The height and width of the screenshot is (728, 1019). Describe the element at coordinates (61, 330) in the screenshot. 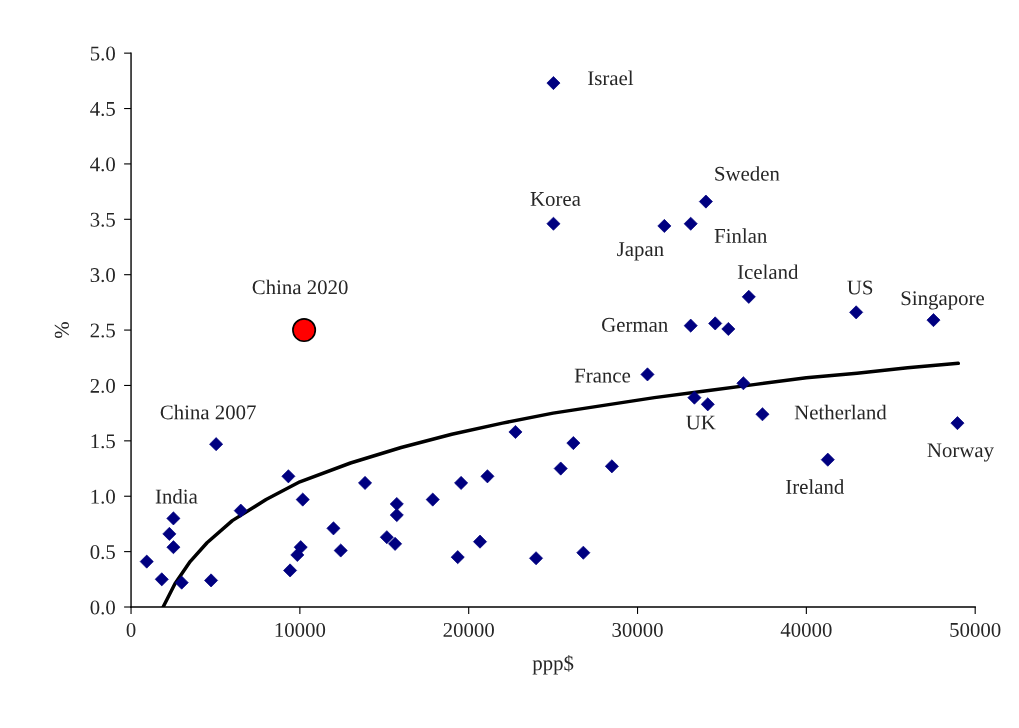

I see `y-axis-title: %` at that location.